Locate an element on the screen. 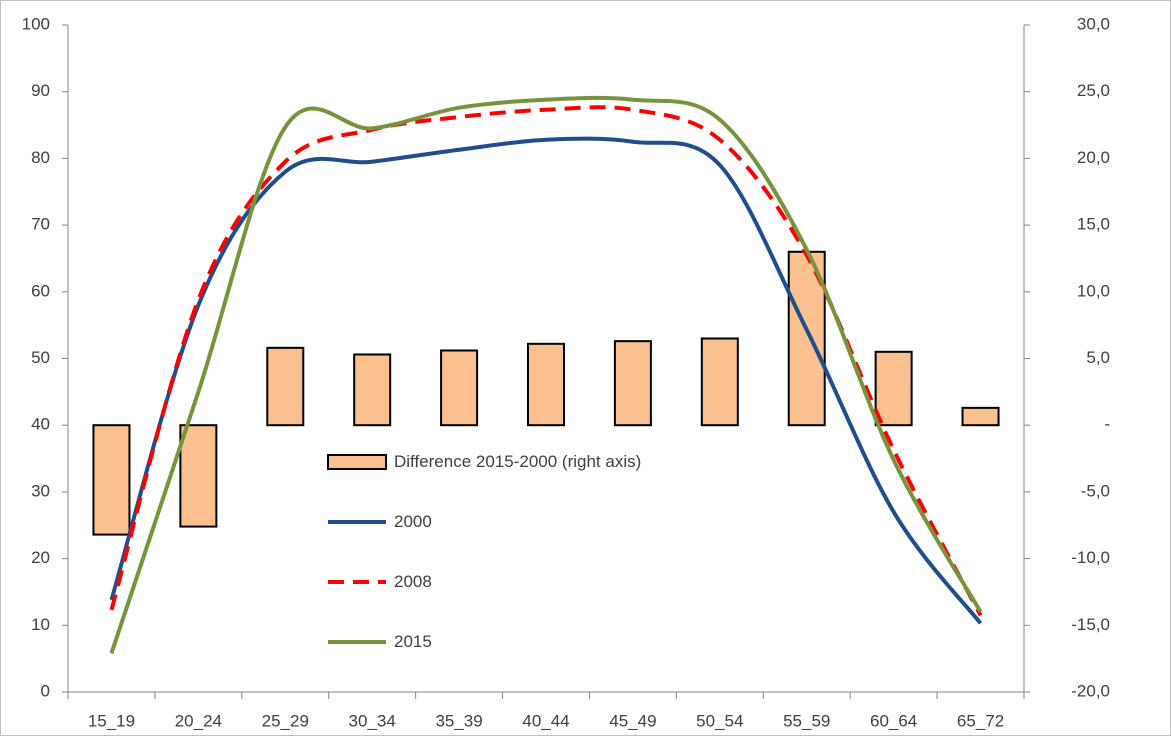 Image resolution: width=1171 pixels, height=736 pixels. x-tick-label: 15_19 is located at coordinates (111, 720).